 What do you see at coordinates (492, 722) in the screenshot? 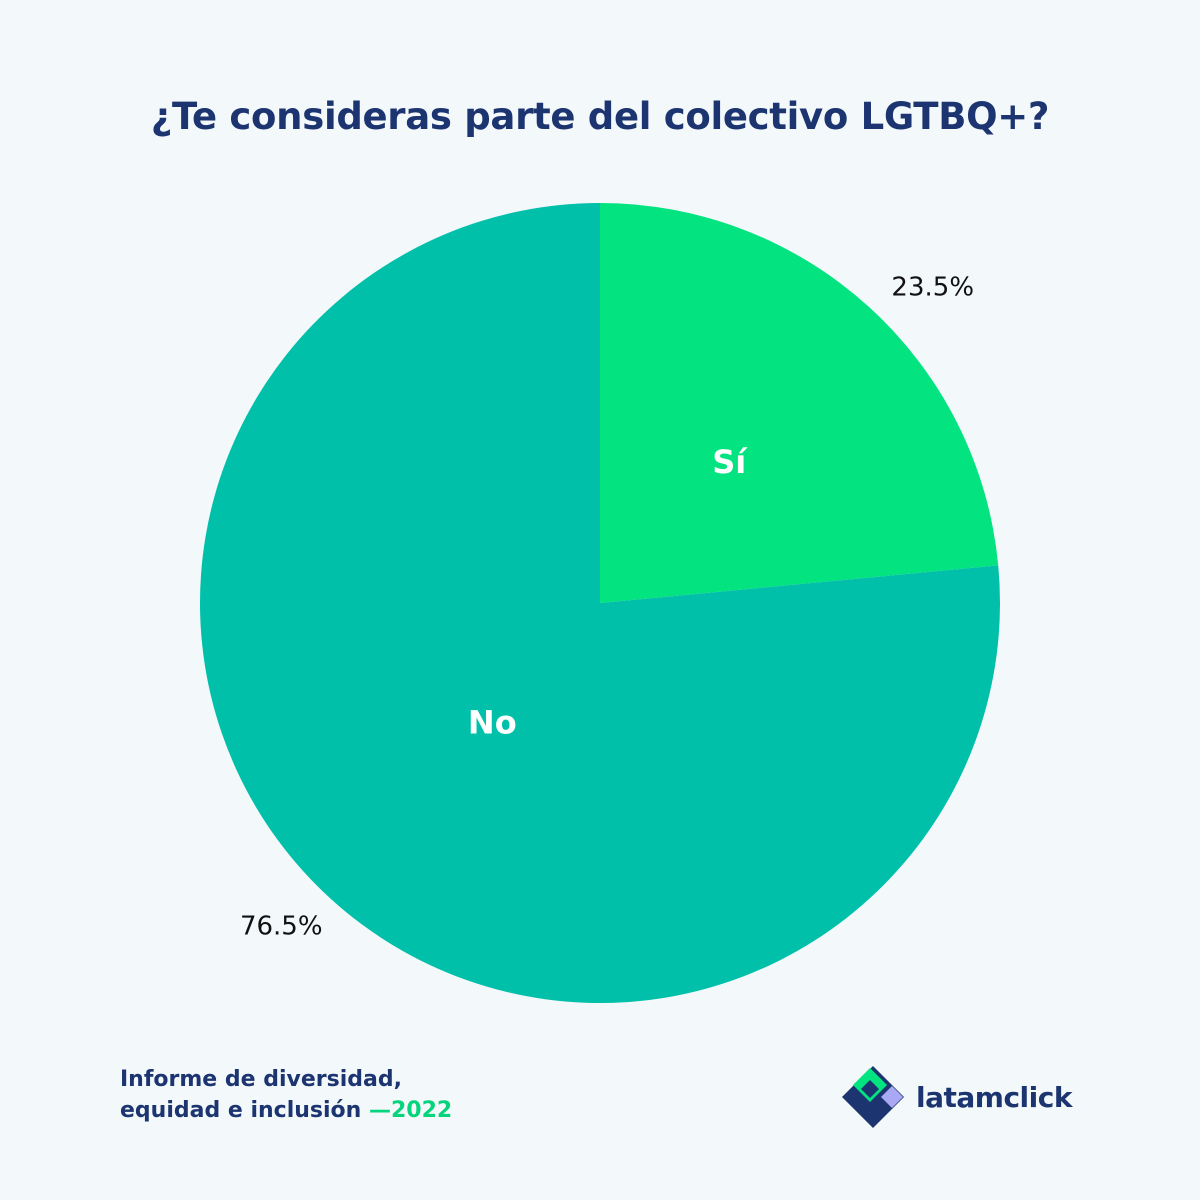
I see `slice-label-no: No` at bounding box center [492, 722].